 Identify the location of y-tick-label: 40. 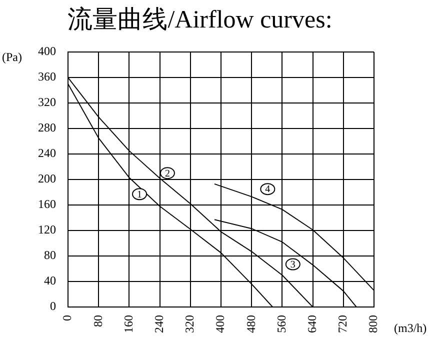
(50, 281).